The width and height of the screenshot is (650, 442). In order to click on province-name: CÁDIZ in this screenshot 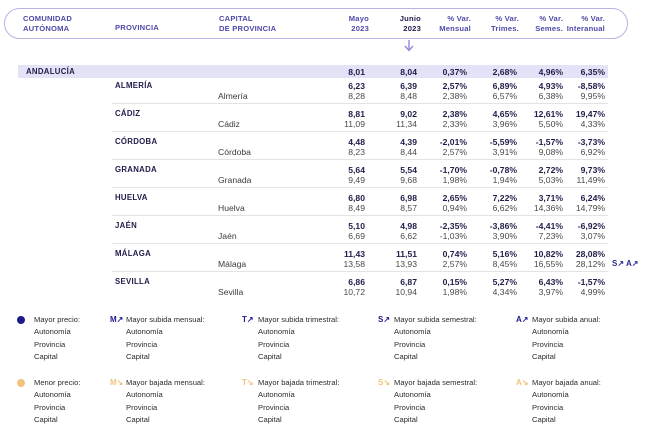, I will do `click(128, 113)`.